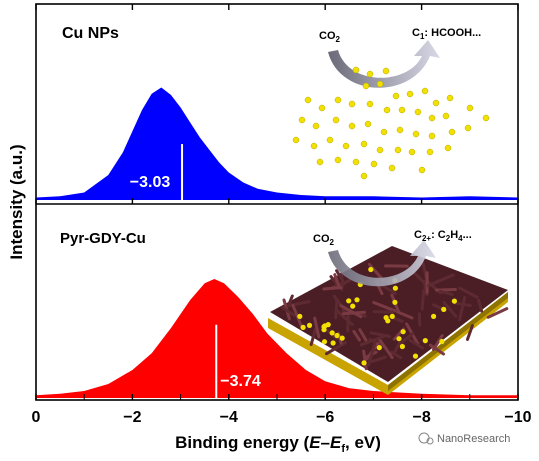 The width and height of the screenshot is (539, 461). I want to click on watermark: NanoResearch, so click(464, 438).